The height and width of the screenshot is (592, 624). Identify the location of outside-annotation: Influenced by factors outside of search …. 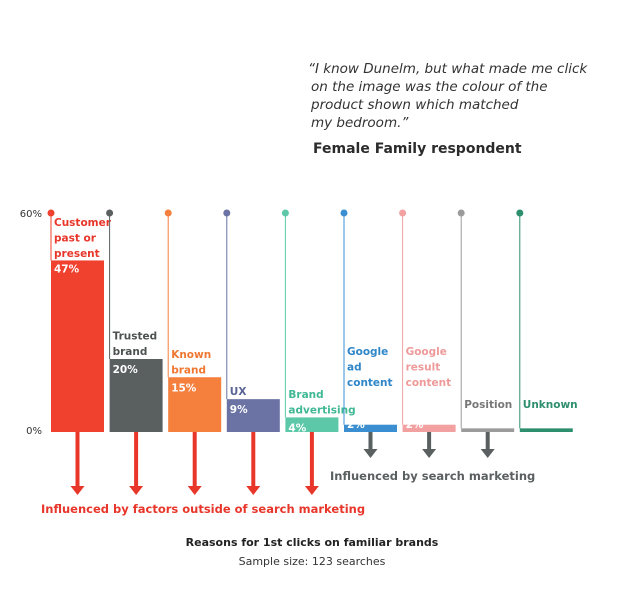
(203, 509).